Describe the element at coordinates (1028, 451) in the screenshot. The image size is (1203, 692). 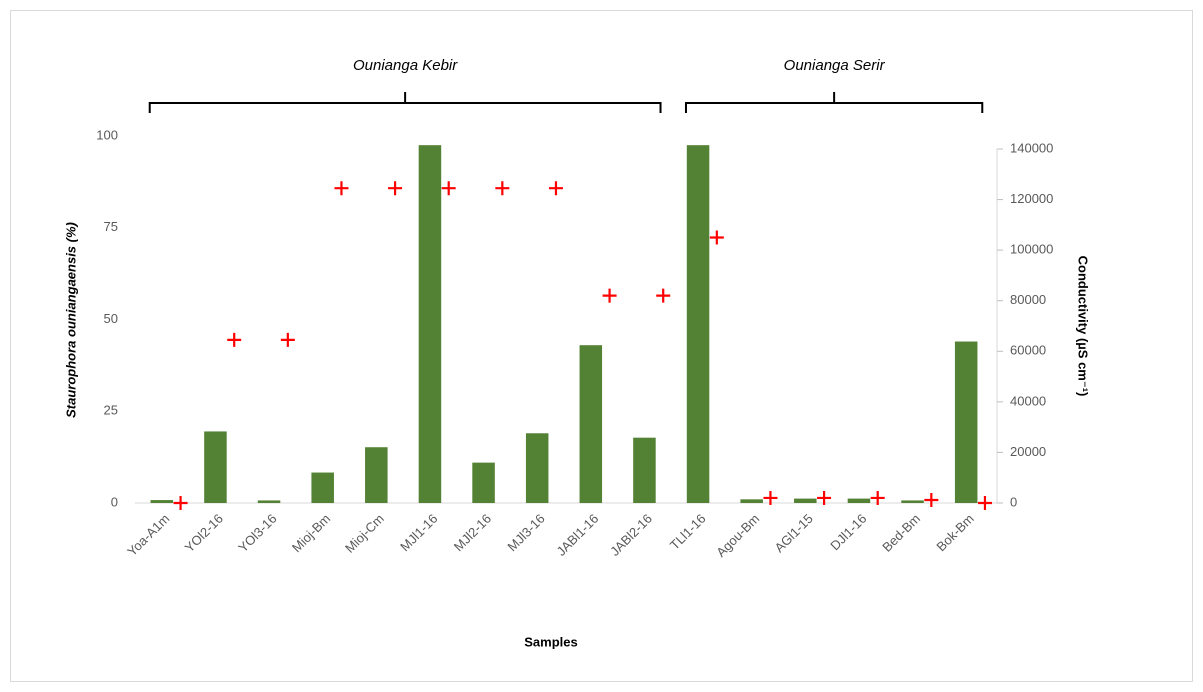
I see `y2-tick-label: 20000` at that location.